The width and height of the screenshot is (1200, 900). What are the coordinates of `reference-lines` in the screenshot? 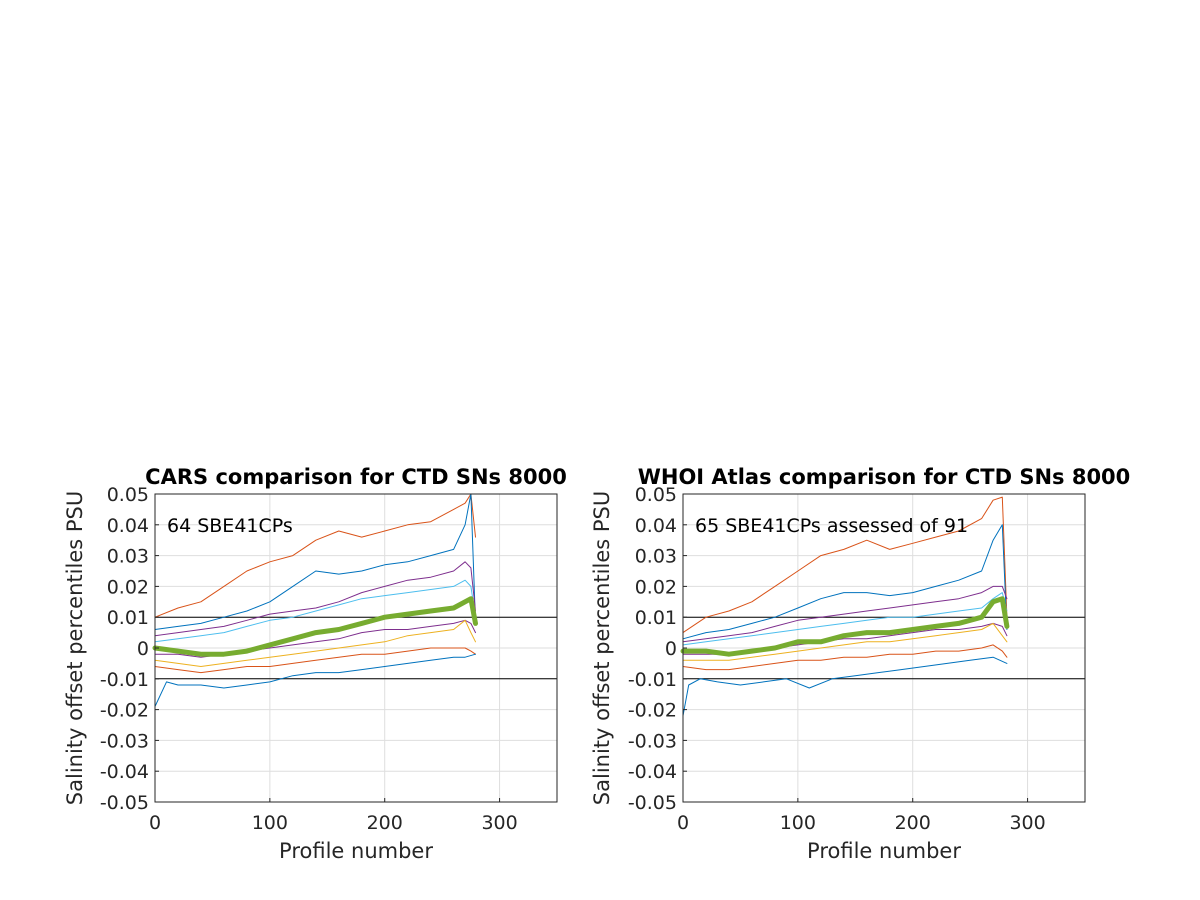 It's located at (884, 648).